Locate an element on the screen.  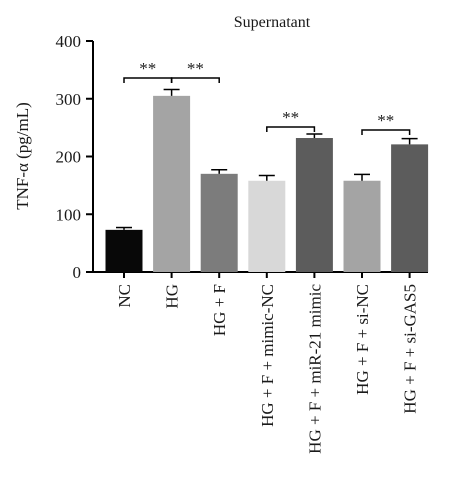
x-tick-label: HG + F + miR-21 mimic is located at coordinates (314, 369).